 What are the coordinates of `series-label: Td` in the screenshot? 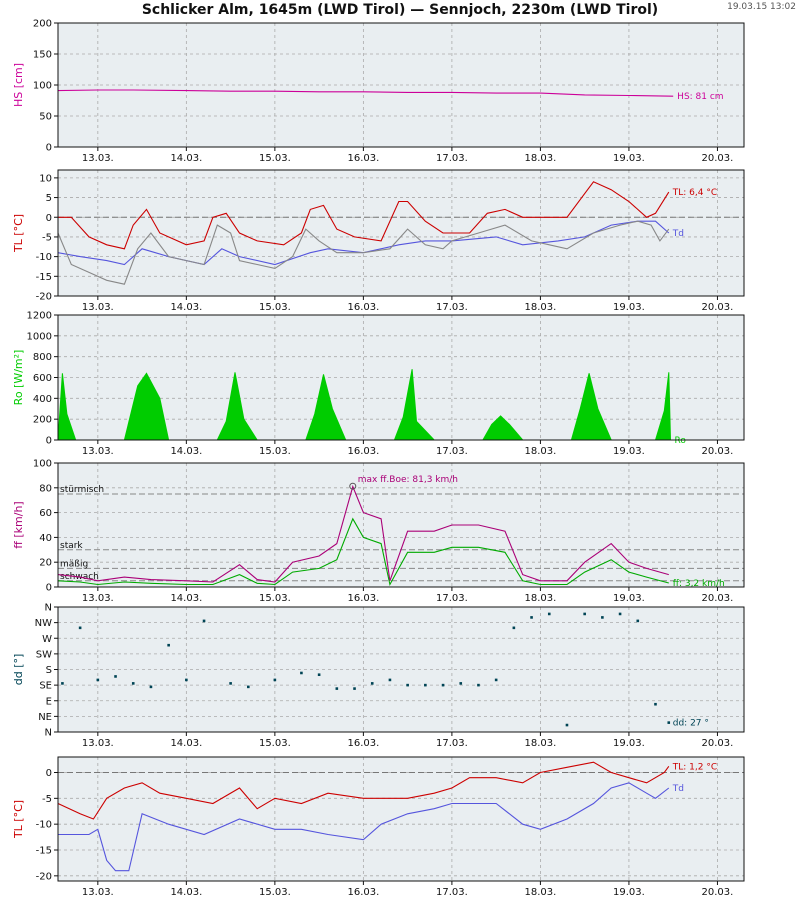 It's located at (678, 234).